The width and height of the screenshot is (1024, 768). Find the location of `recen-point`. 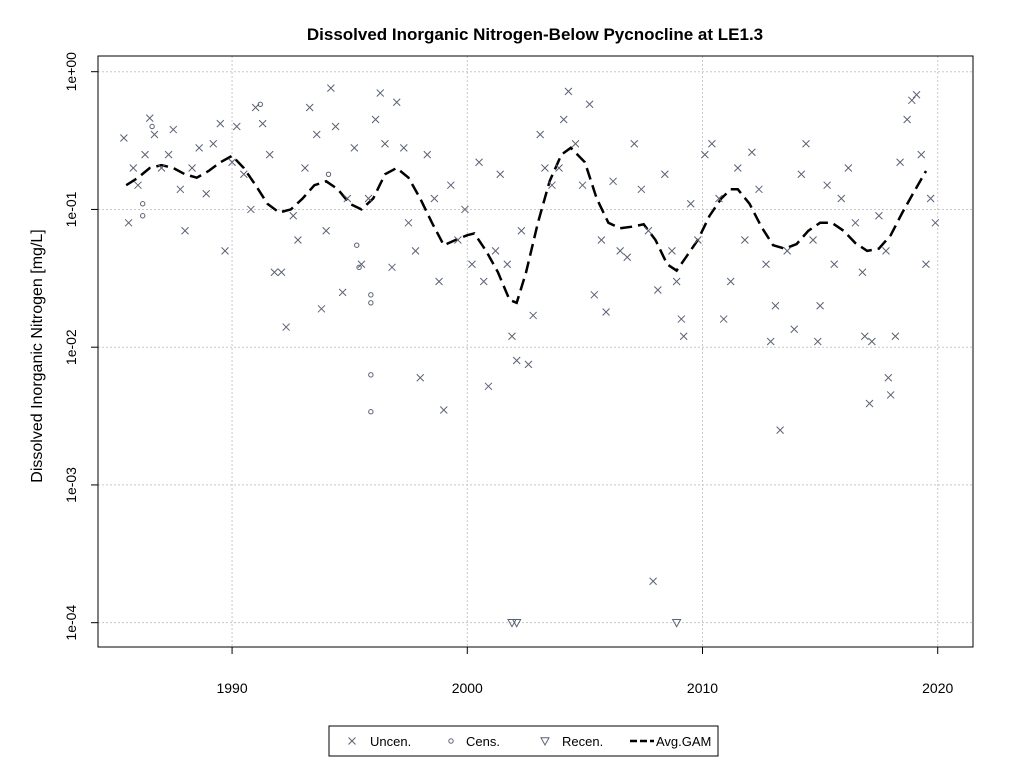

recen-point is located at coordinates (512, 623).